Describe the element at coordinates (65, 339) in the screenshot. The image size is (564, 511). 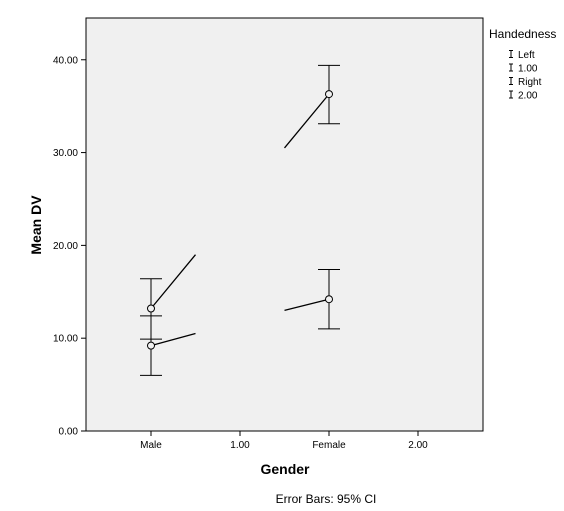
I see `y-tick-label-1: 10.00` at that location.